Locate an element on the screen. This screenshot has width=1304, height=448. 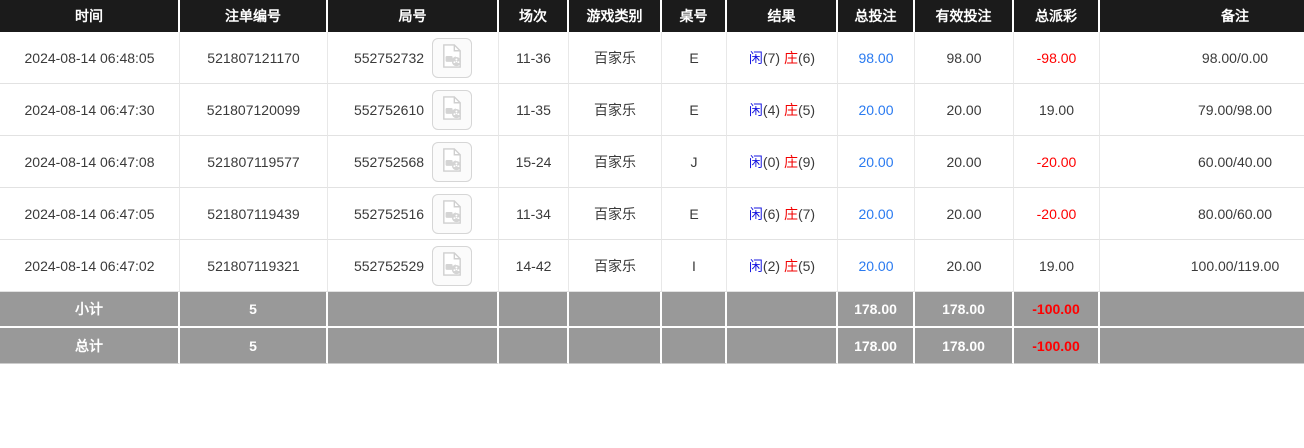
payout-value: -98.00 is located at coordinates (1056, 57).